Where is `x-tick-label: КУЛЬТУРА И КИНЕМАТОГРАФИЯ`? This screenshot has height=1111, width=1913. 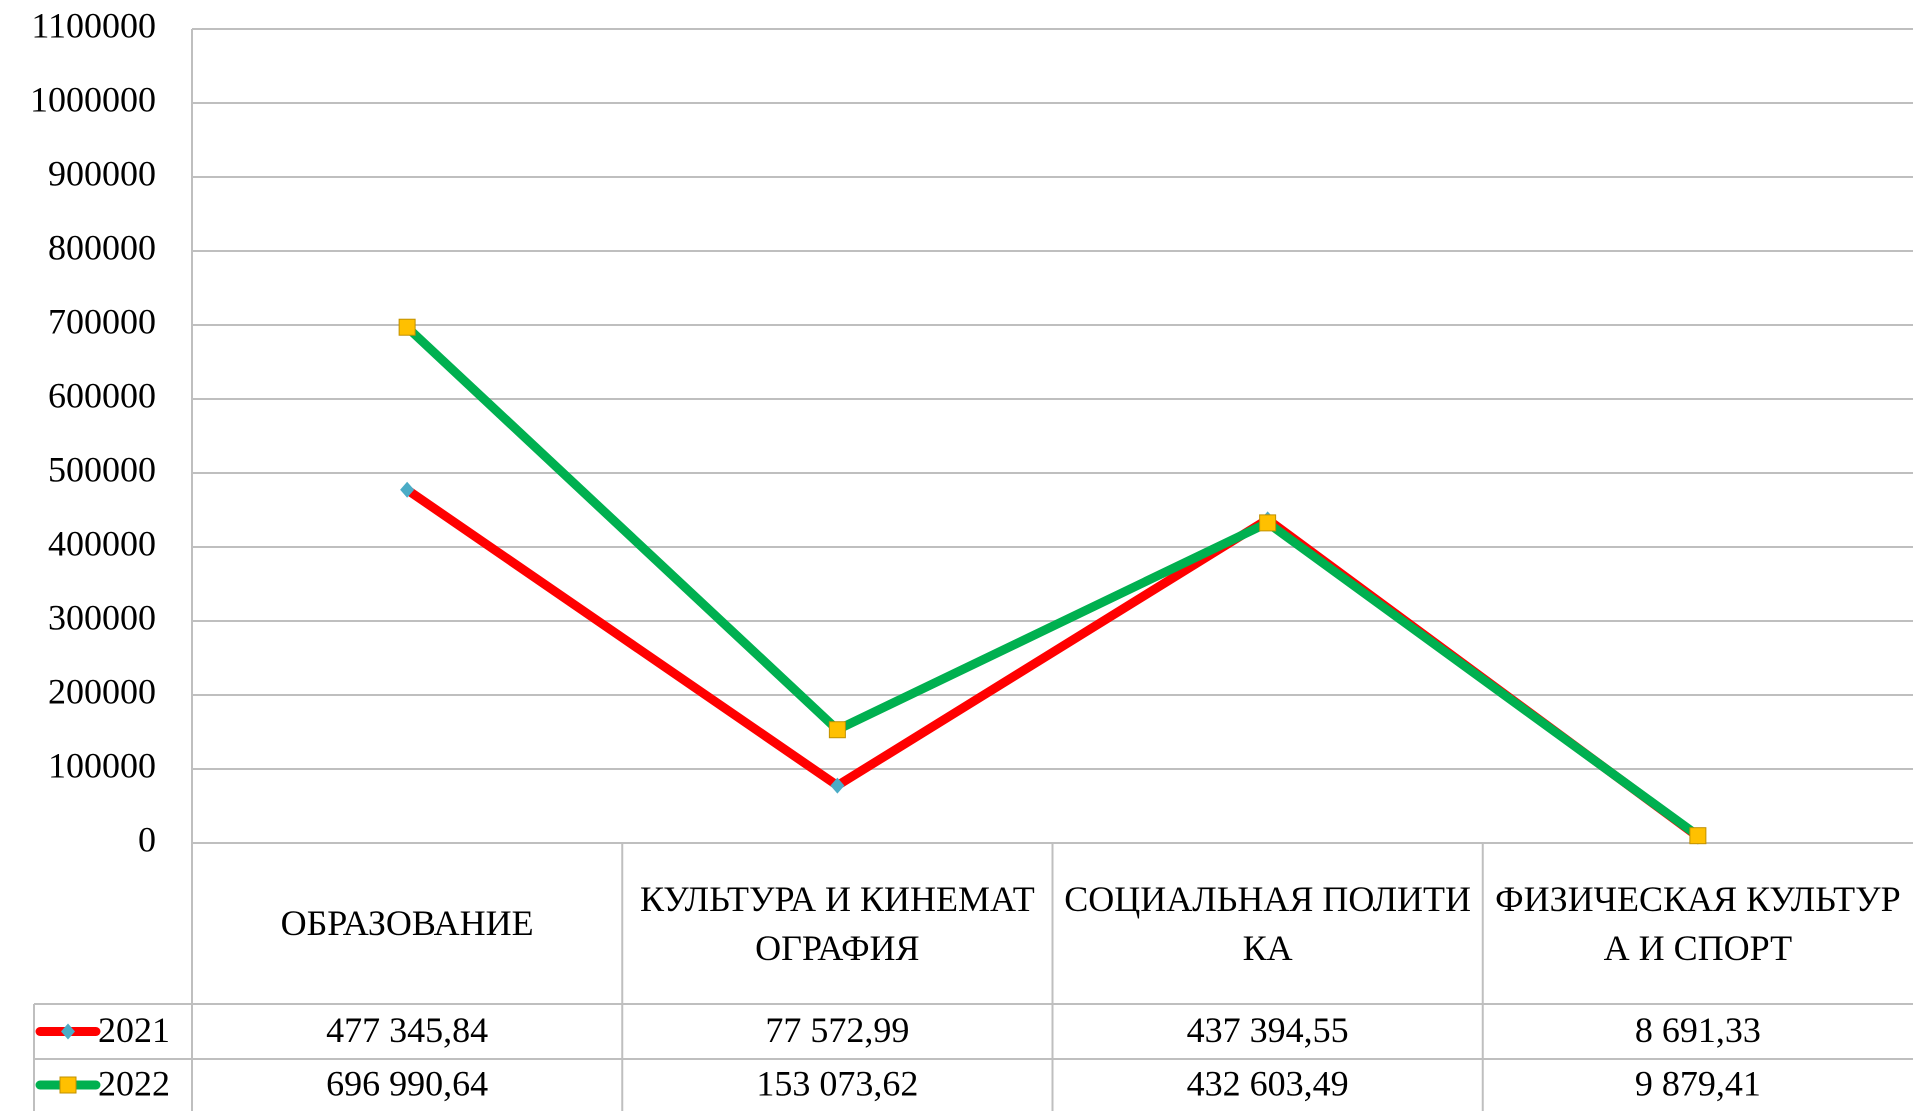
x-tick-label: КУЛЬТУРА И КИНЕМАТОГРАФИЯ is located at coordinates (837, 923).